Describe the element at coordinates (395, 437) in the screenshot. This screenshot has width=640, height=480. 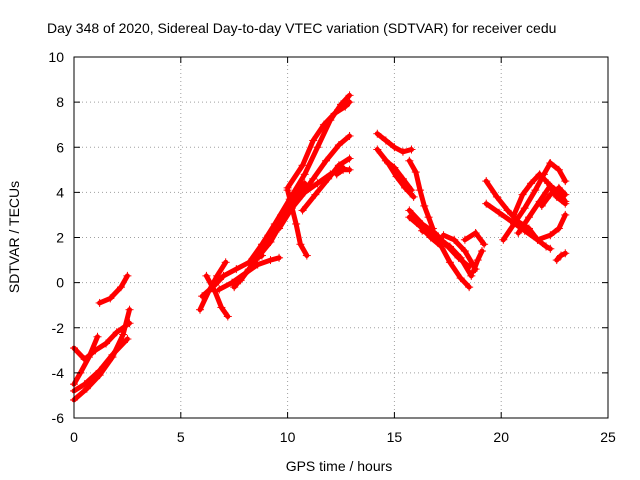
I see `x-tick-label: 15` at that location.